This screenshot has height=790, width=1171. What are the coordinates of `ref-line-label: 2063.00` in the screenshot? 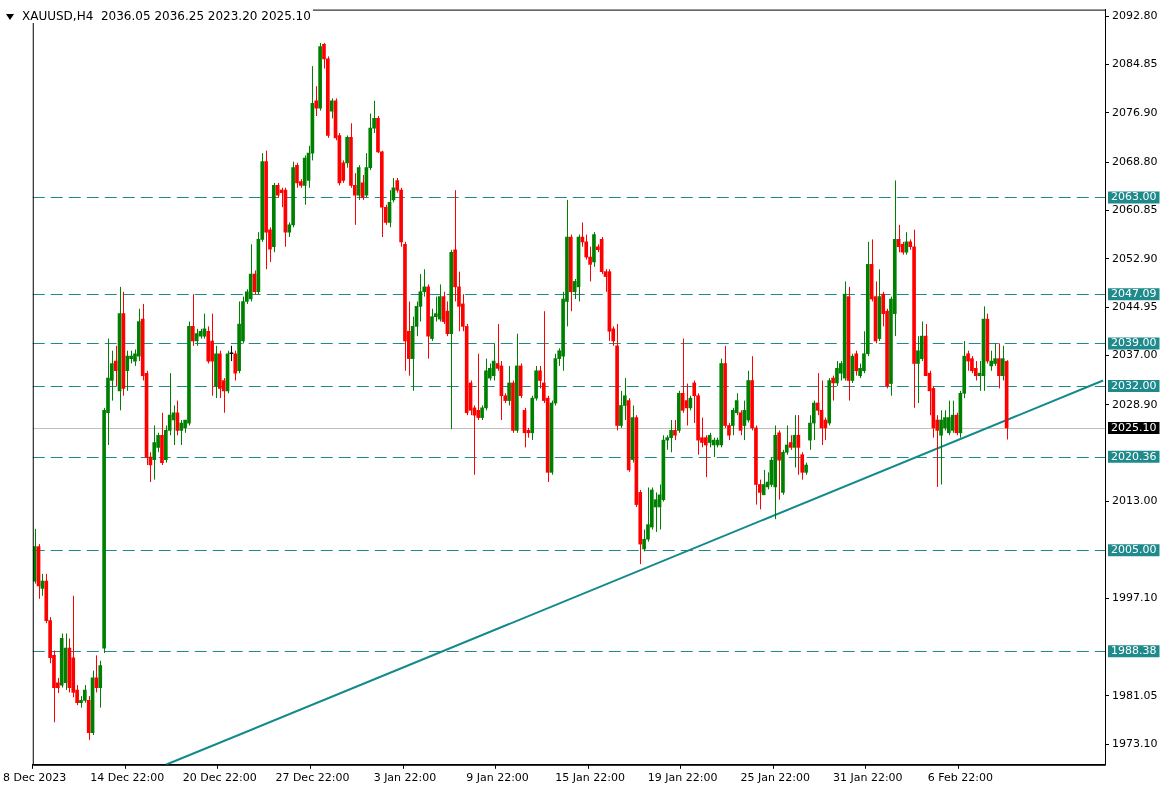 It's located at (1134, 197).